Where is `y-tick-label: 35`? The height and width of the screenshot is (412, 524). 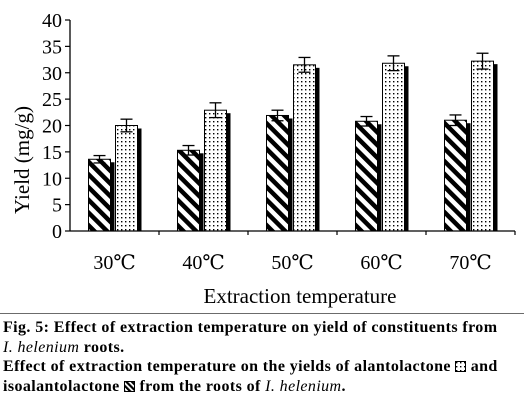
y-tick-label: 35 is located at coordinates (52, 47).